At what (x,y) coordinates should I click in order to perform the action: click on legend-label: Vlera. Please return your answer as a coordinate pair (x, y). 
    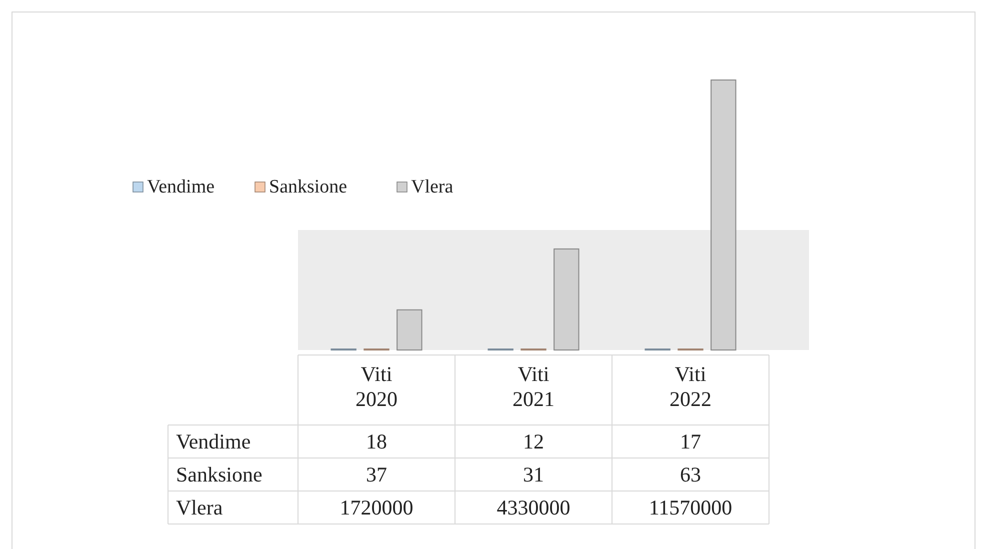
    Looking at the image, I should click on (432, 187).